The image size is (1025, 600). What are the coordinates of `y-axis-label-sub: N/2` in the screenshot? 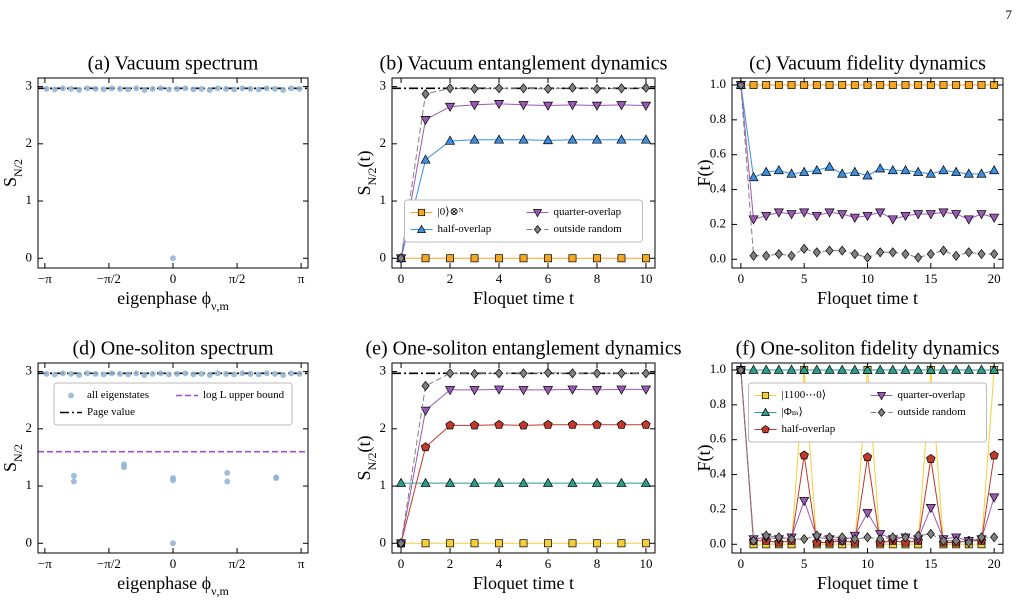 It's located at (18, 453).